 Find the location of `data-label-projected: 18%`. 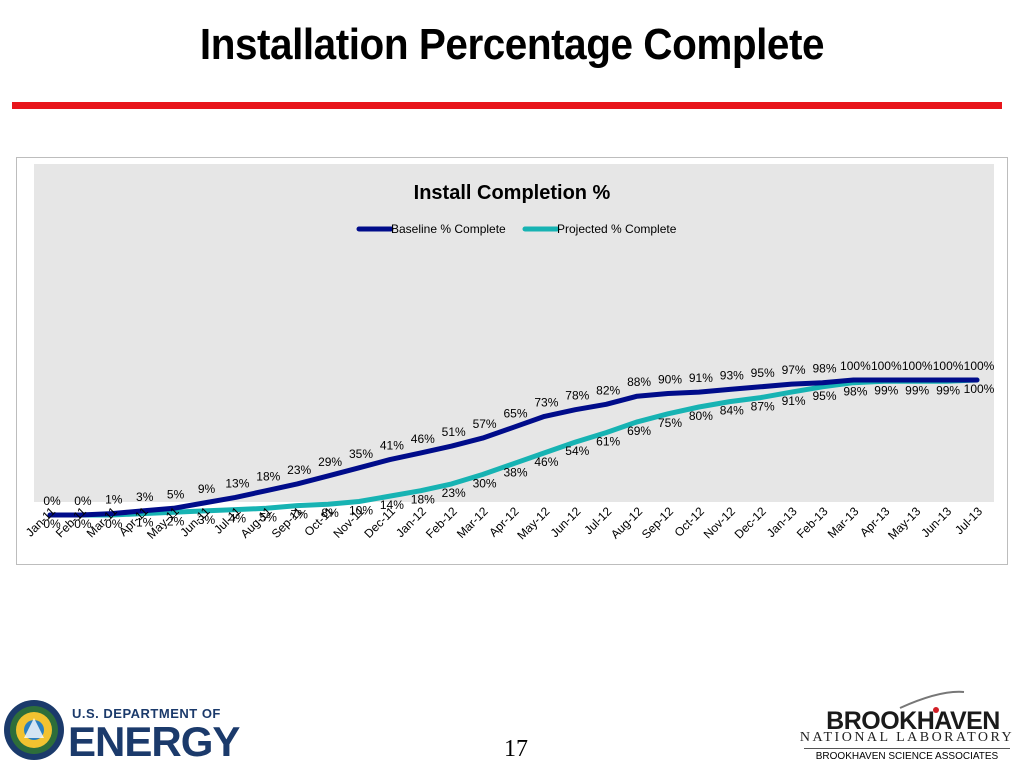

data-label-projected: 18% is located at coordinates (423, 500).